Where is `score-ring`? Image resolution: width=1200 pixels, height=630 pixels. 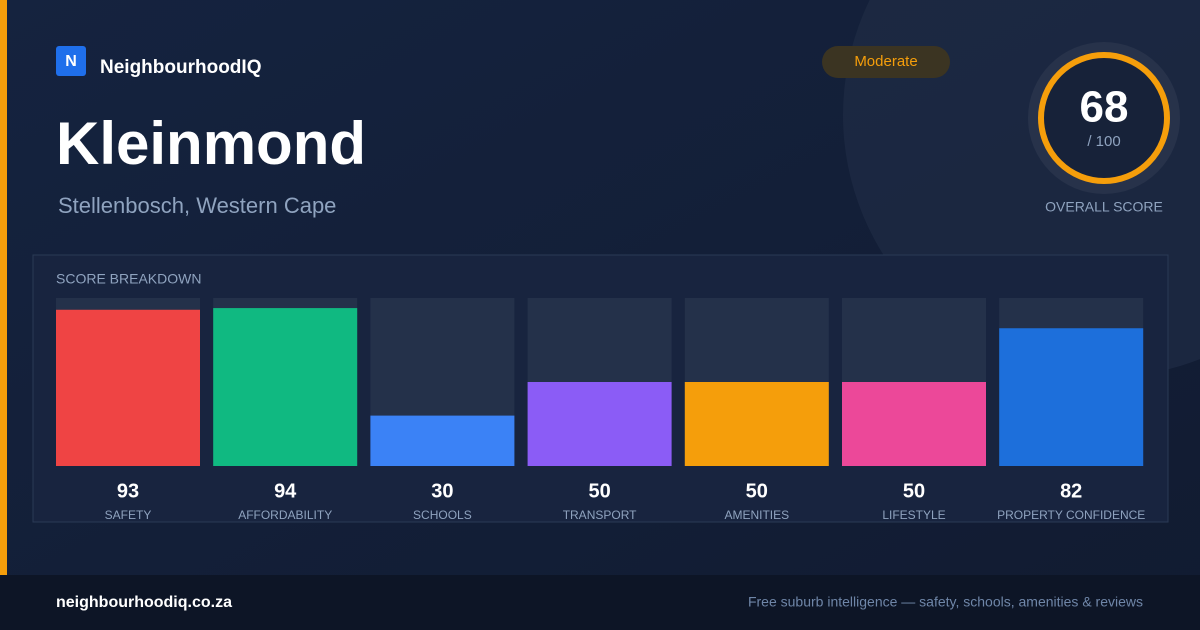
score-ring is located at coordinates (1104, 118).